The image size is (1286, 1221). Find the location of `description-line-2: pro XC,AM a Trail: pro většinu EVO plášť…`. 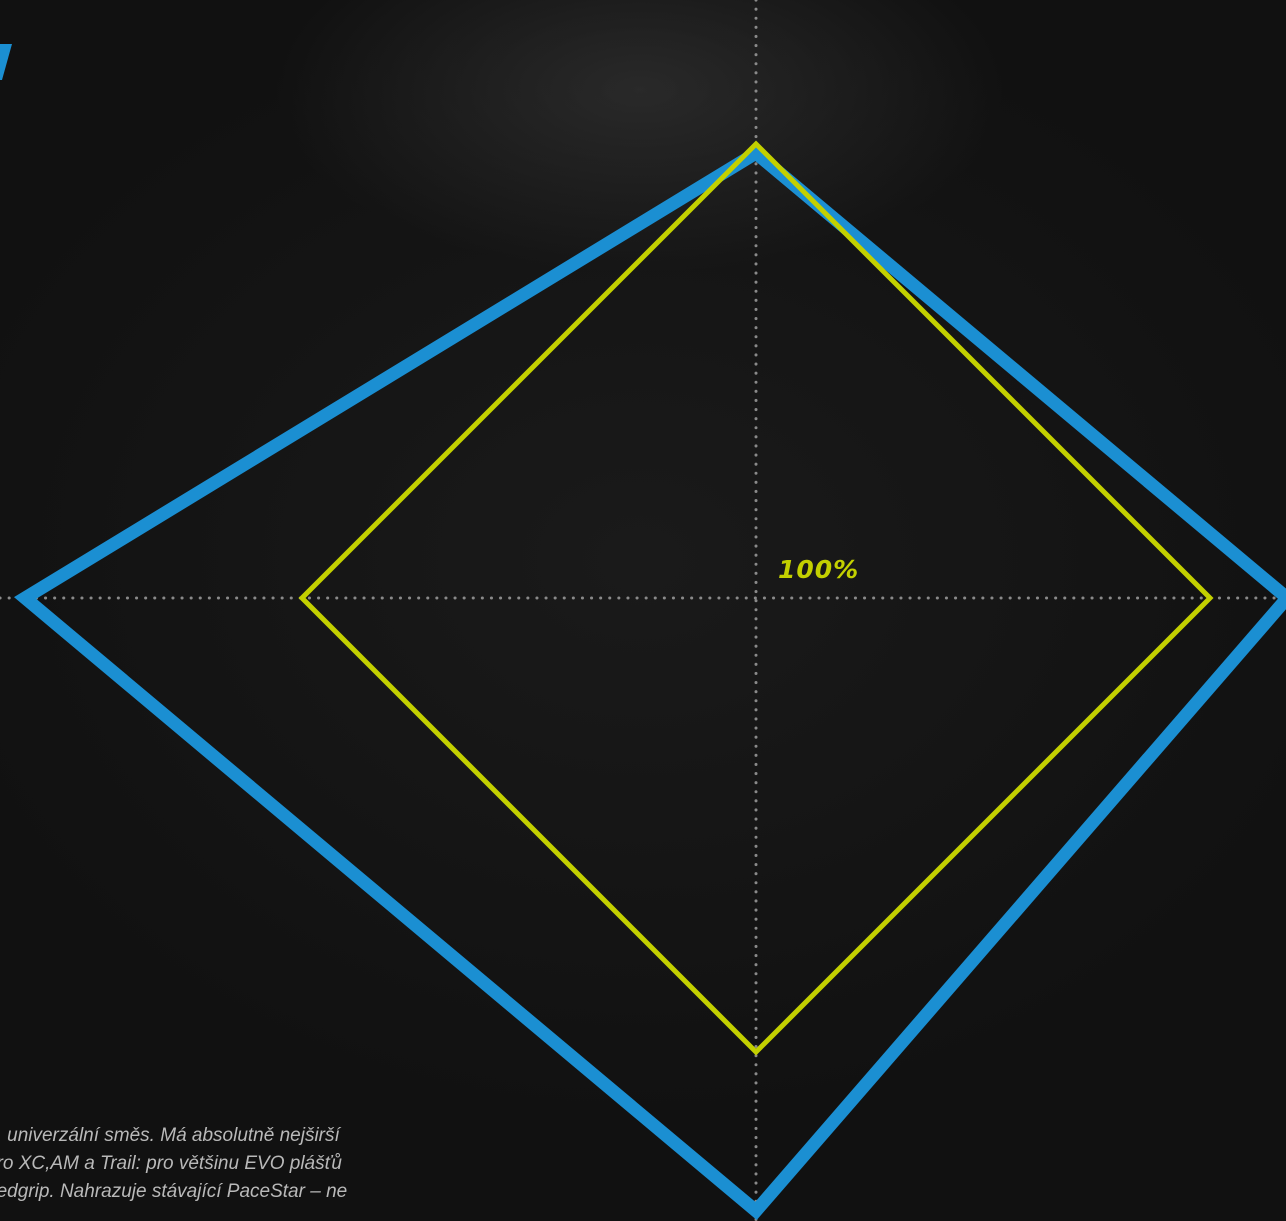

description-line-2: pro XC,AM a Trail: pro většinu EVO plášť… is located at coordinates (171, 1163).